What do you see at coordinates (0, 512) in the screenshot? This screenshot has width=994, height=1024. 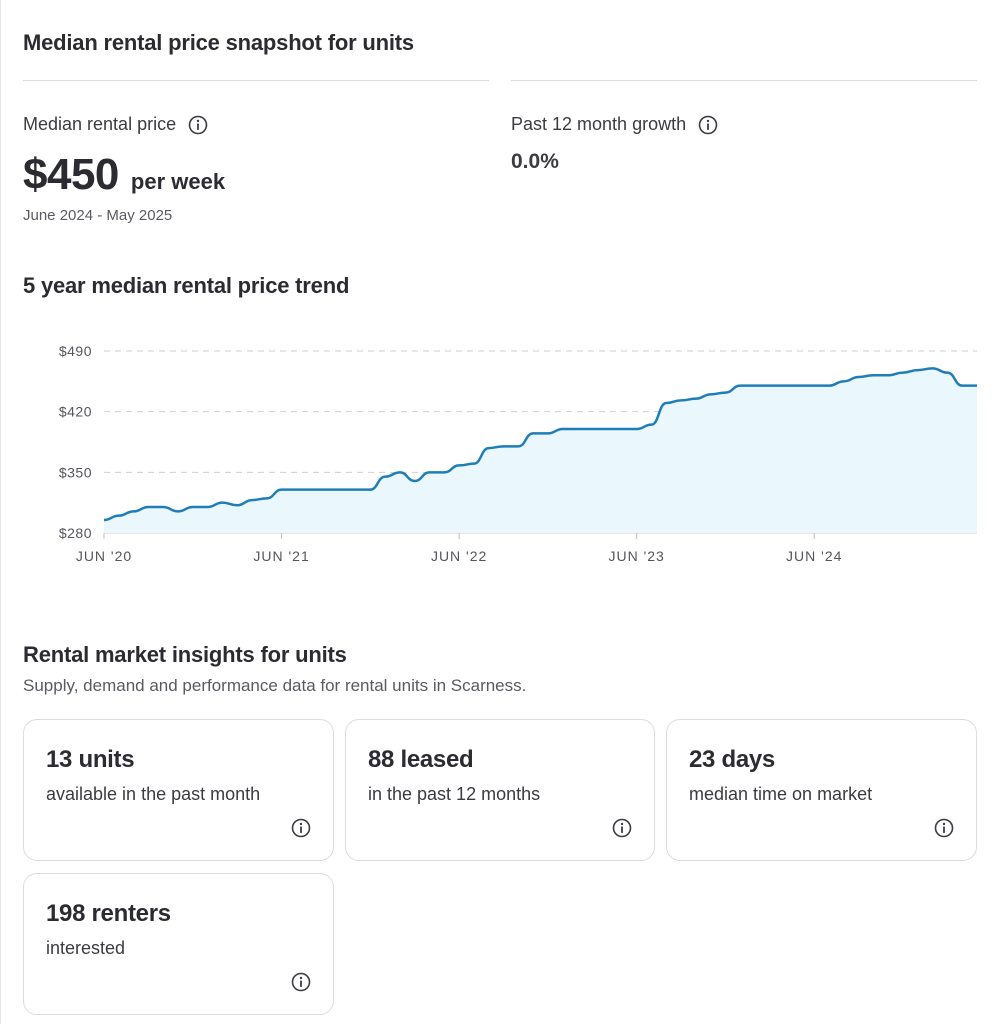 I see `left-border` at bounding box center [0, 512].